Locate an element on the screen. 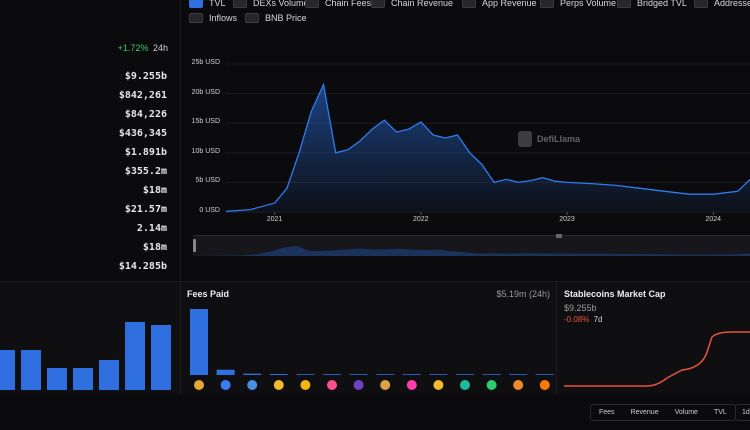  stat-value: $21.57m is located at coordinates (145, 209).